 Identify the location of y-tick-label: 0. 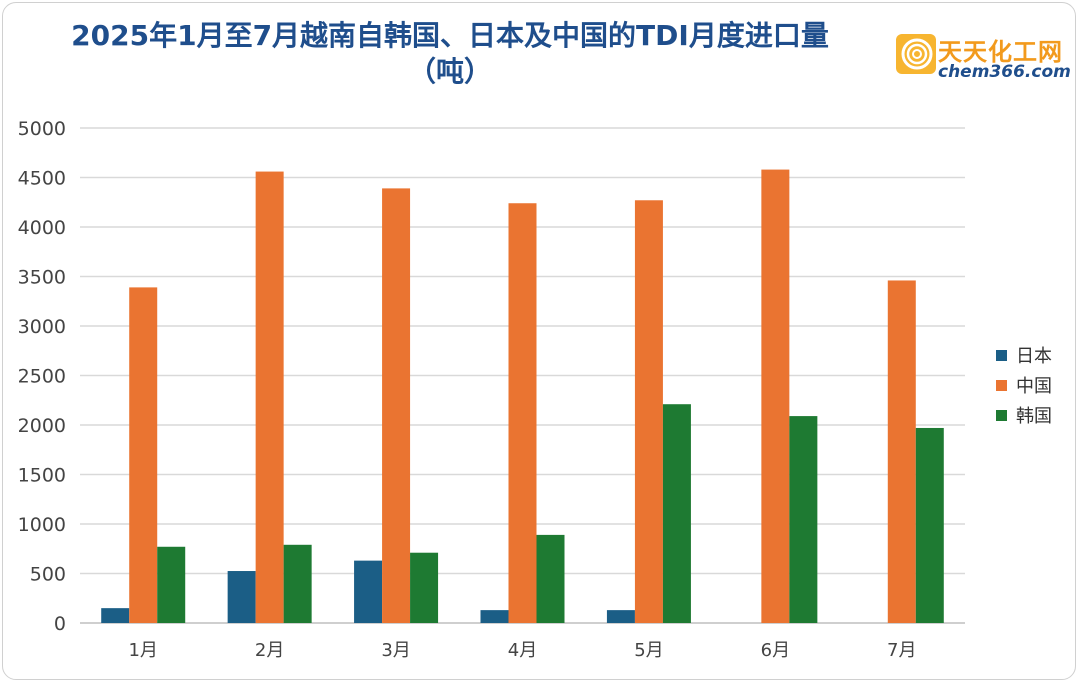
(60, 624).